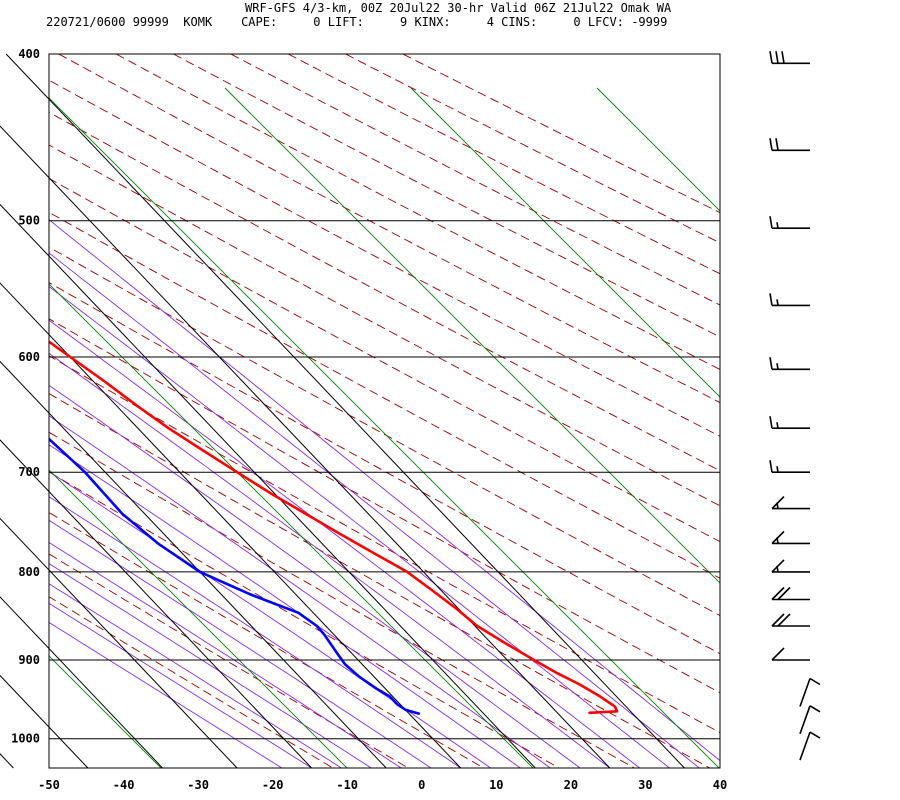 The image size is (900, 800). What do you see at coordinates (720, 785) in the screenshot?
I see `x-tick-label: 40` at bounding box center [720, 785].